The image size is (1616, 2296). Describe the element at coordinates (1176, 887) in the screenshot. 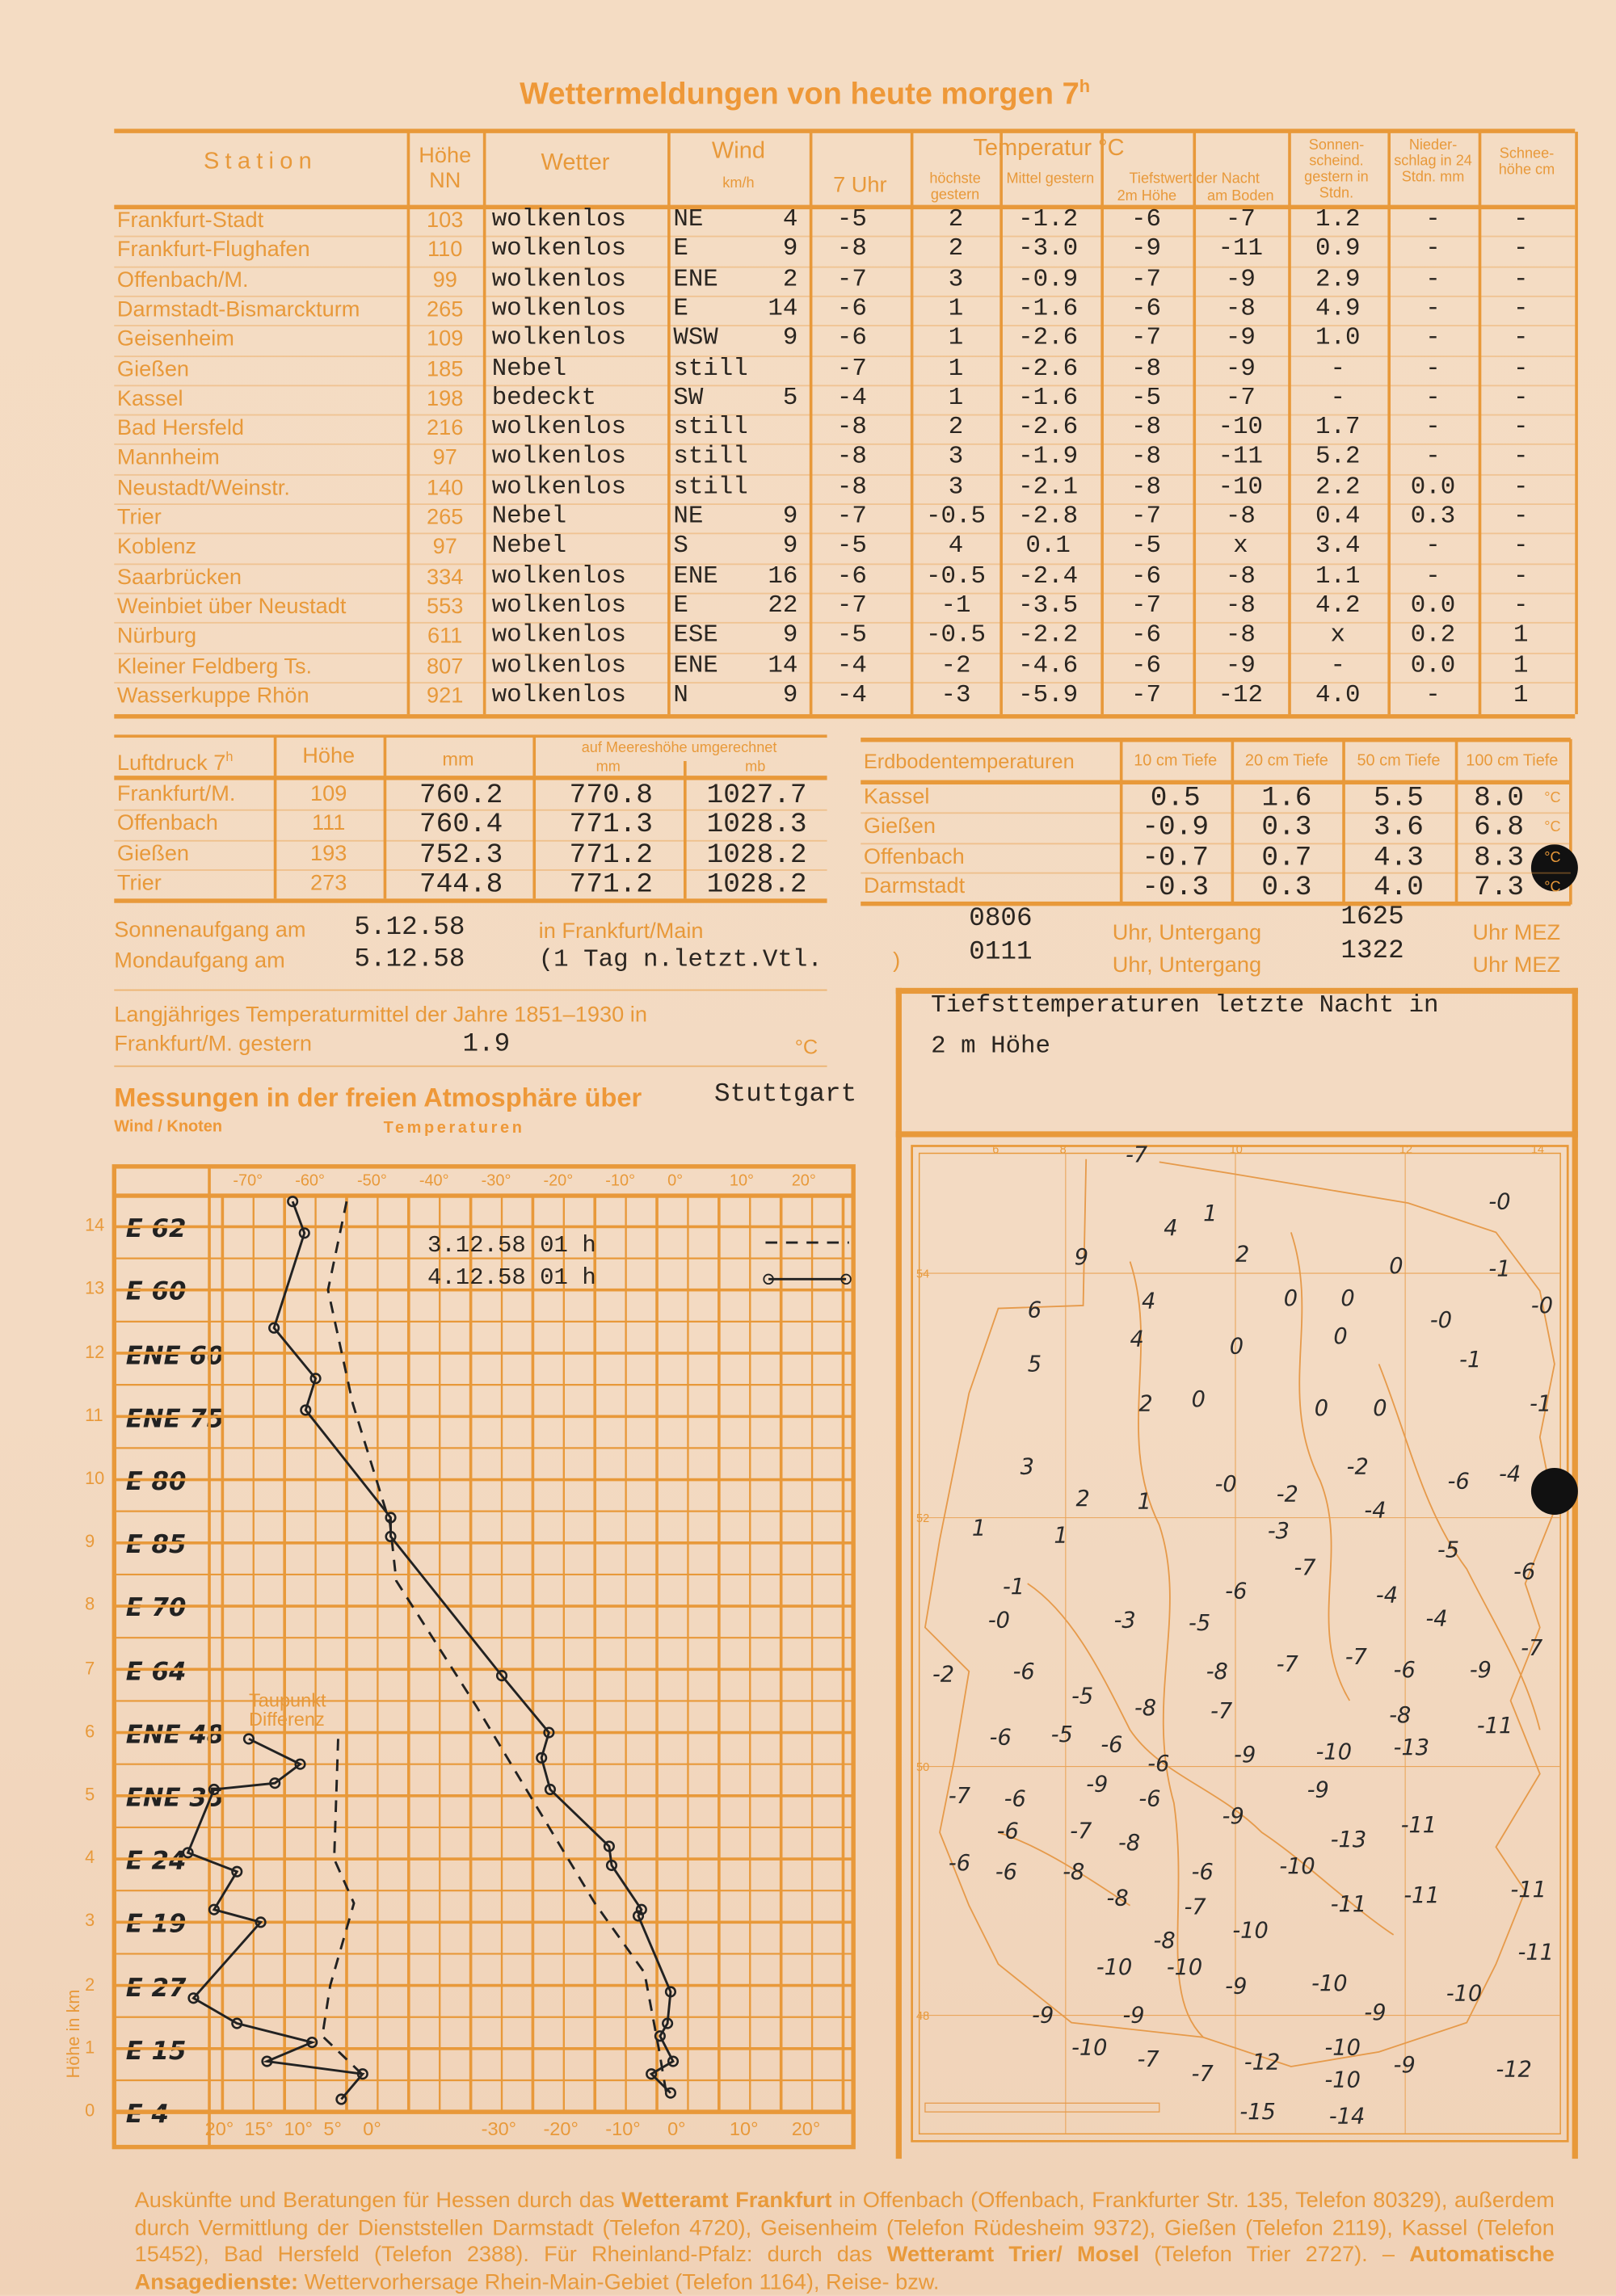

I see `erdboden-cell: -0.3` at that location.